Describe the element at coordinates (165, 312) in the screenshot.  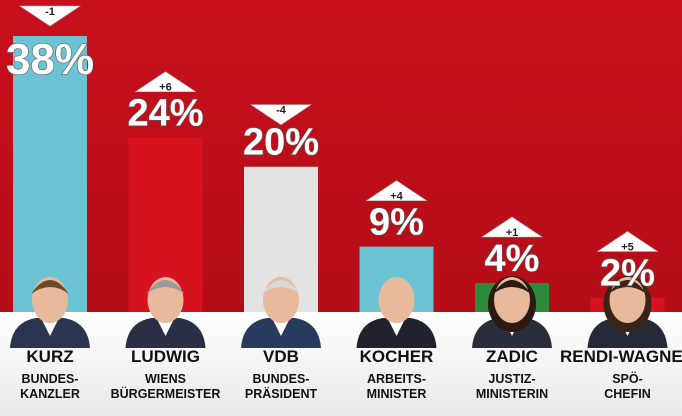
I see `portrait-ludwig` at that location.